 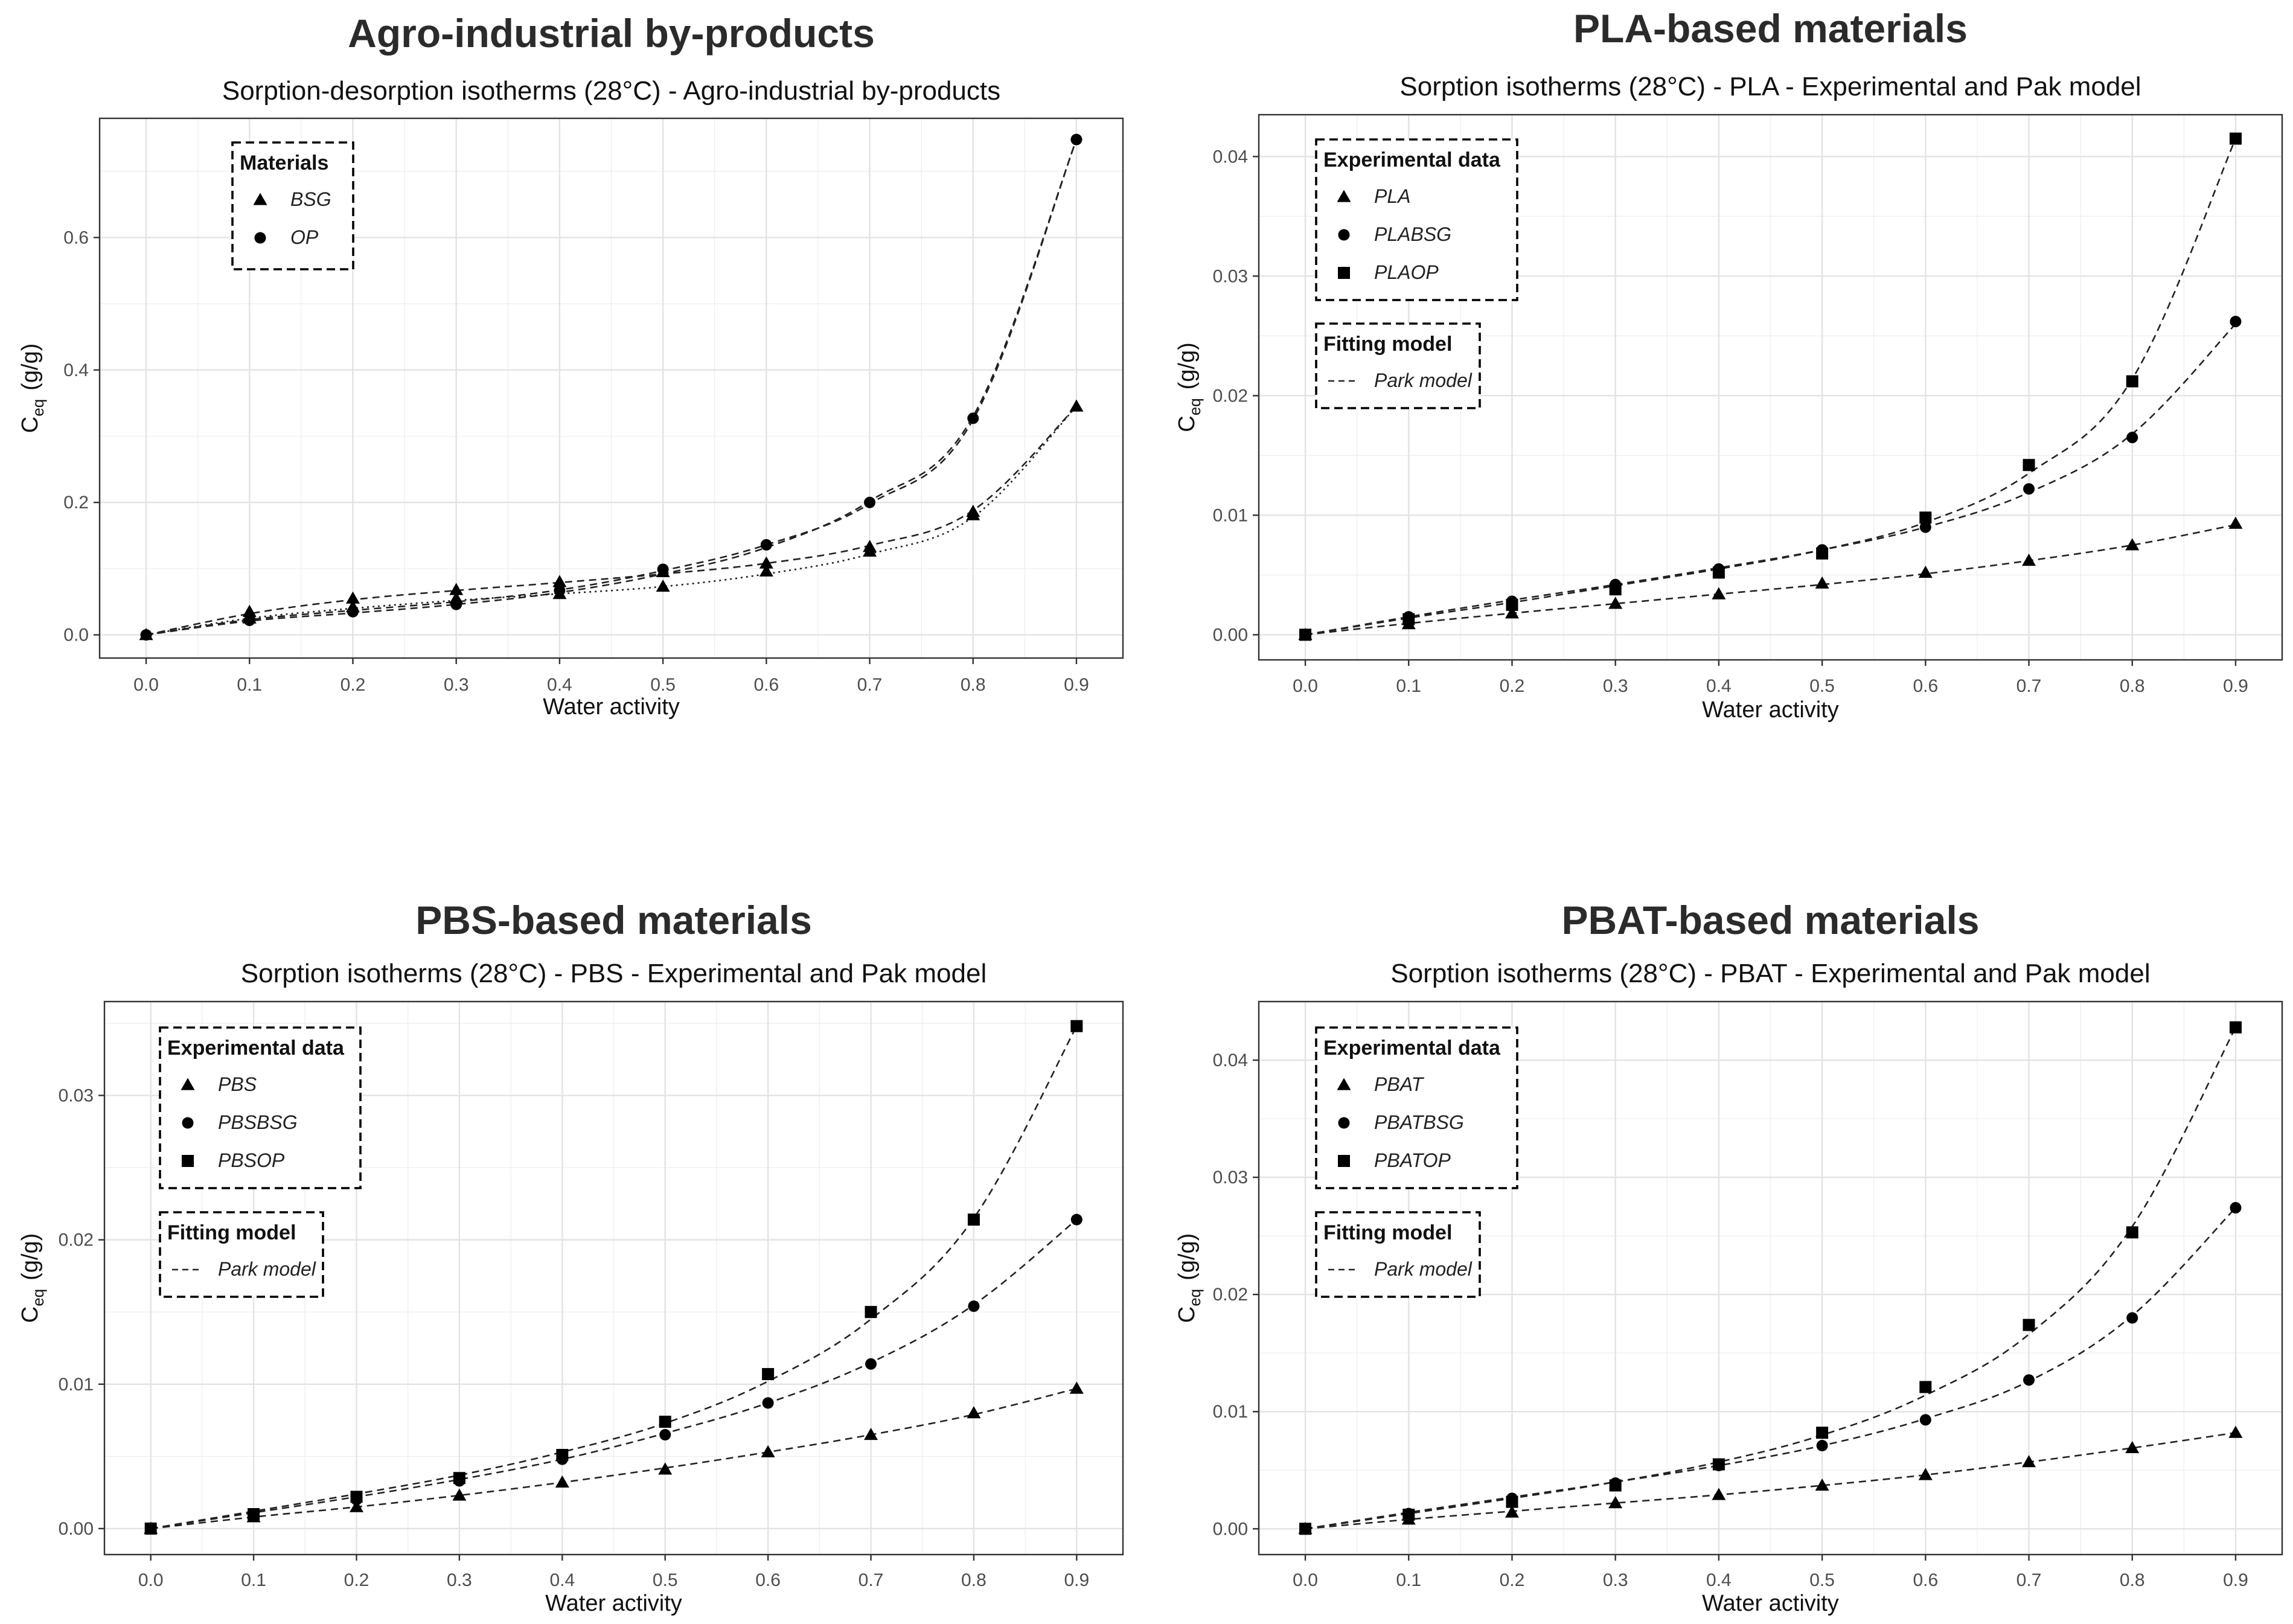 What do you see at coordinates (1770, 28) in the screenshot?
I see `chart-heading: PLA-based materials` at bounding box center [1770, 28].